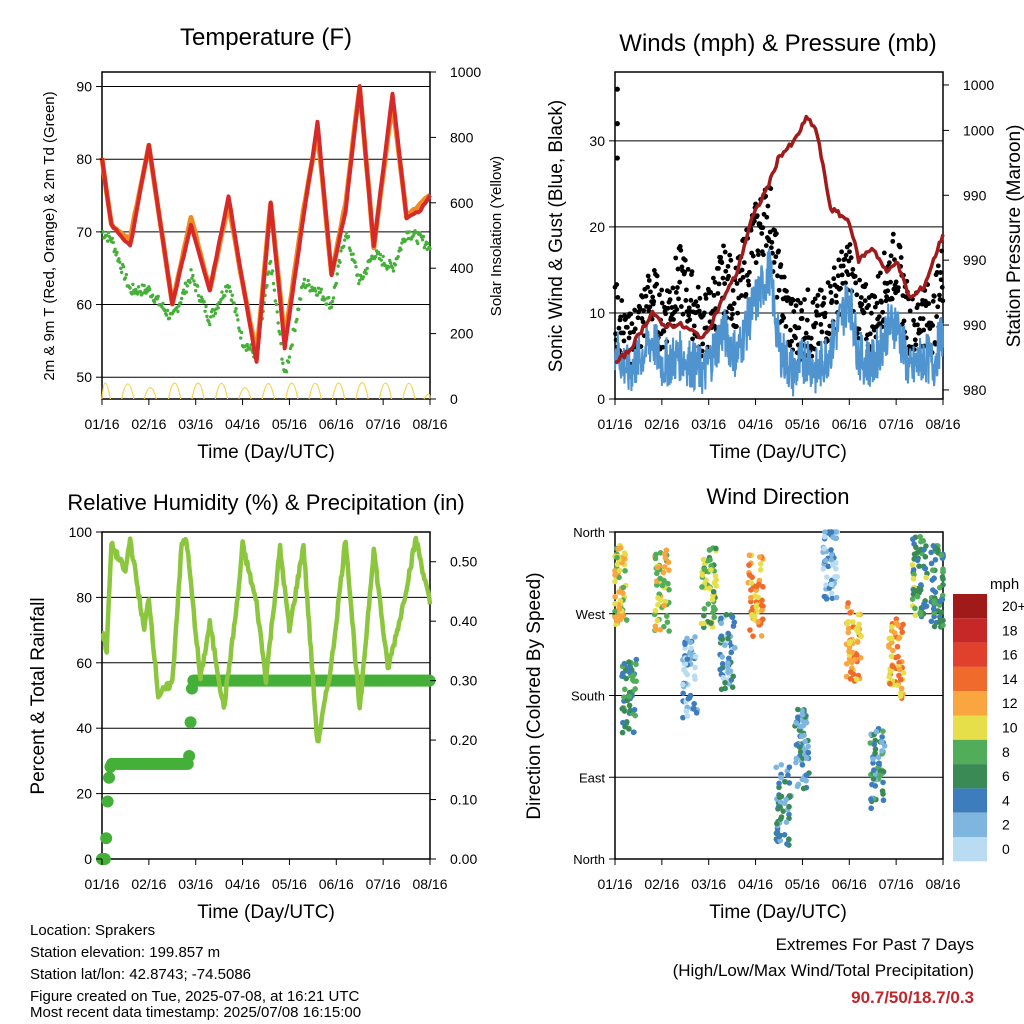 This screenshot has width=1024, height=1024. Describe the element at coordinates (1006, 849) in the screenshot. I see `colorbar-label: 0` at that location.